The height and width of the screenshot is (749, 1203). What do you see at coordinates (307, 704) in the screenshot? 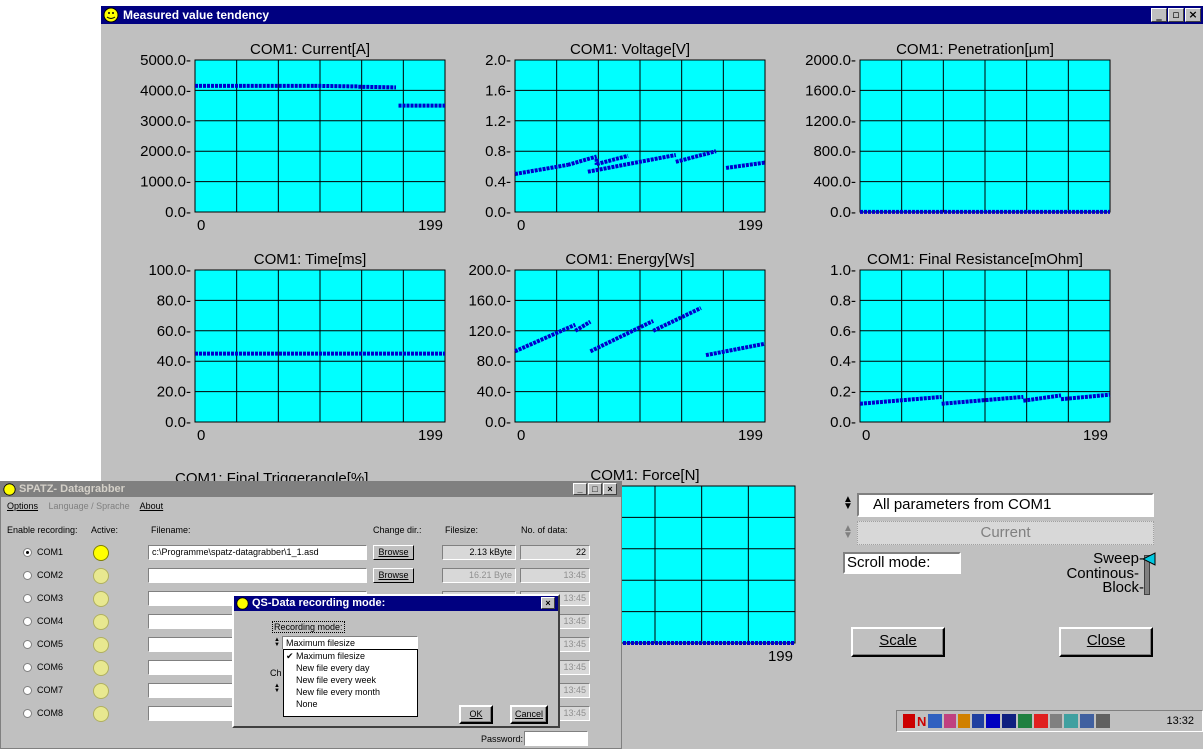
I see `recording-mode-option: None` at bounding box center [307, 704].